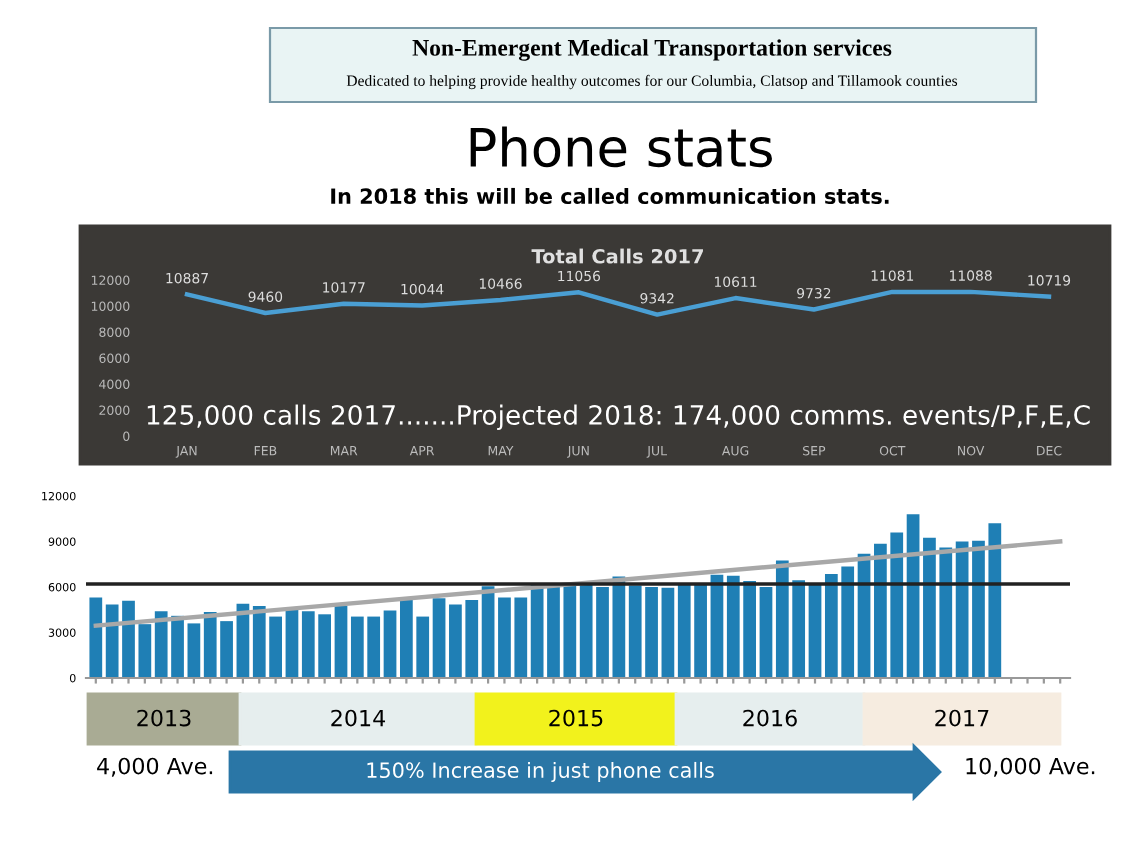 The width and height of the screenshot is (1136, 866). What do you see at coordinates (576, 718) in the screenshot?
I see `text: 2015` at bounding box center [576, 718].